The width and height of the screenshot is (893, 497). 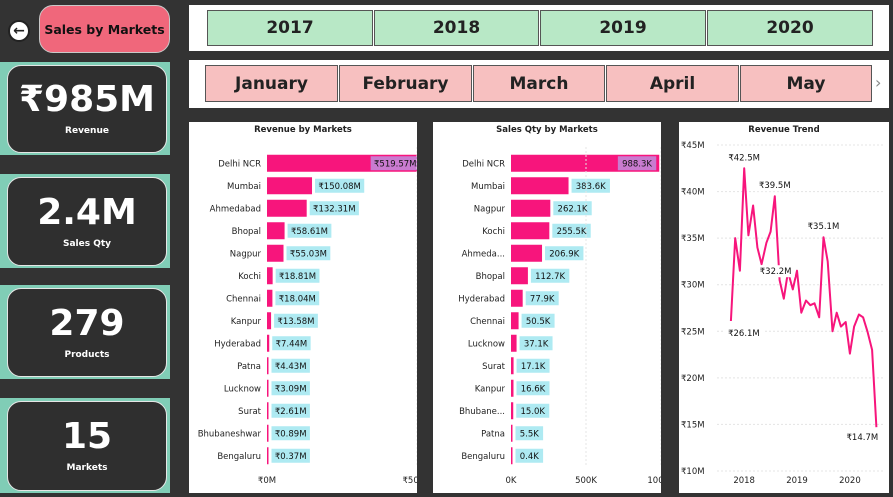 What do you see at coordinates (586, 481) in the screenshot?
I see `x-tick-label: 500K` at bounding box center [586, 481].